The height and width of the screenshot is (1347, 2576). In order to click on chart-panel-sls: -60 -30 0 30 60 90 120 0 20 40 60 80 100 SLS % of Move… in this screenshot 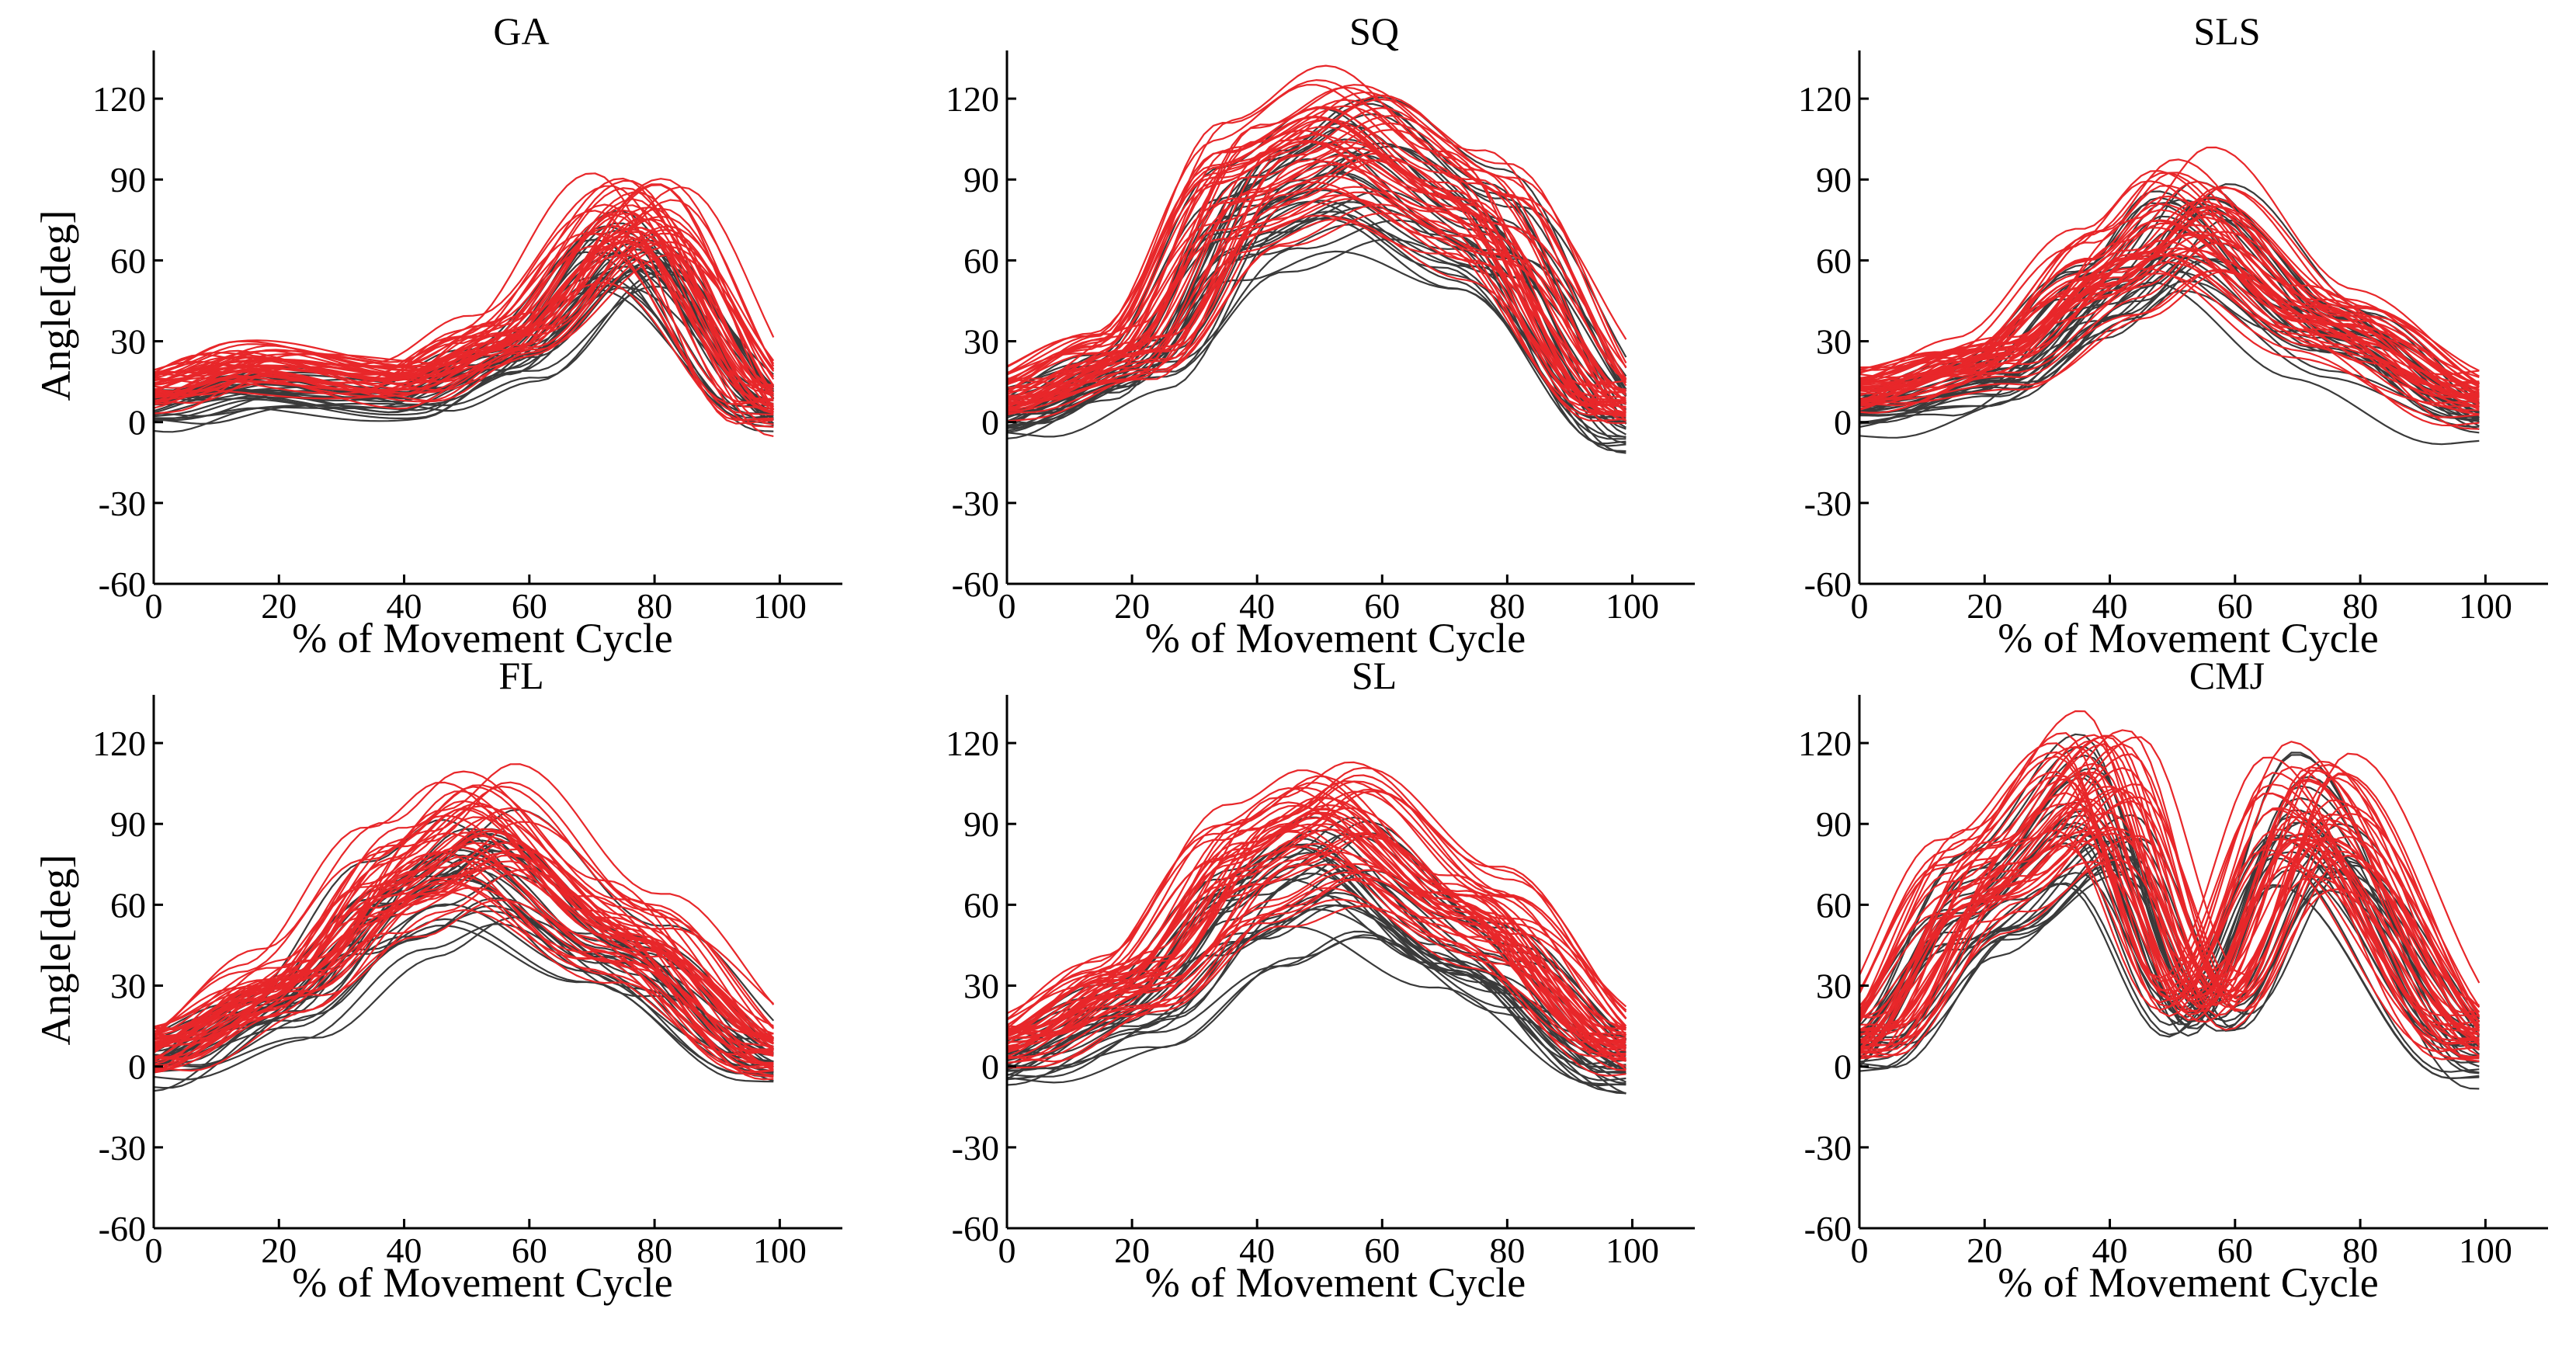, I will do `click(2173, 335)`.